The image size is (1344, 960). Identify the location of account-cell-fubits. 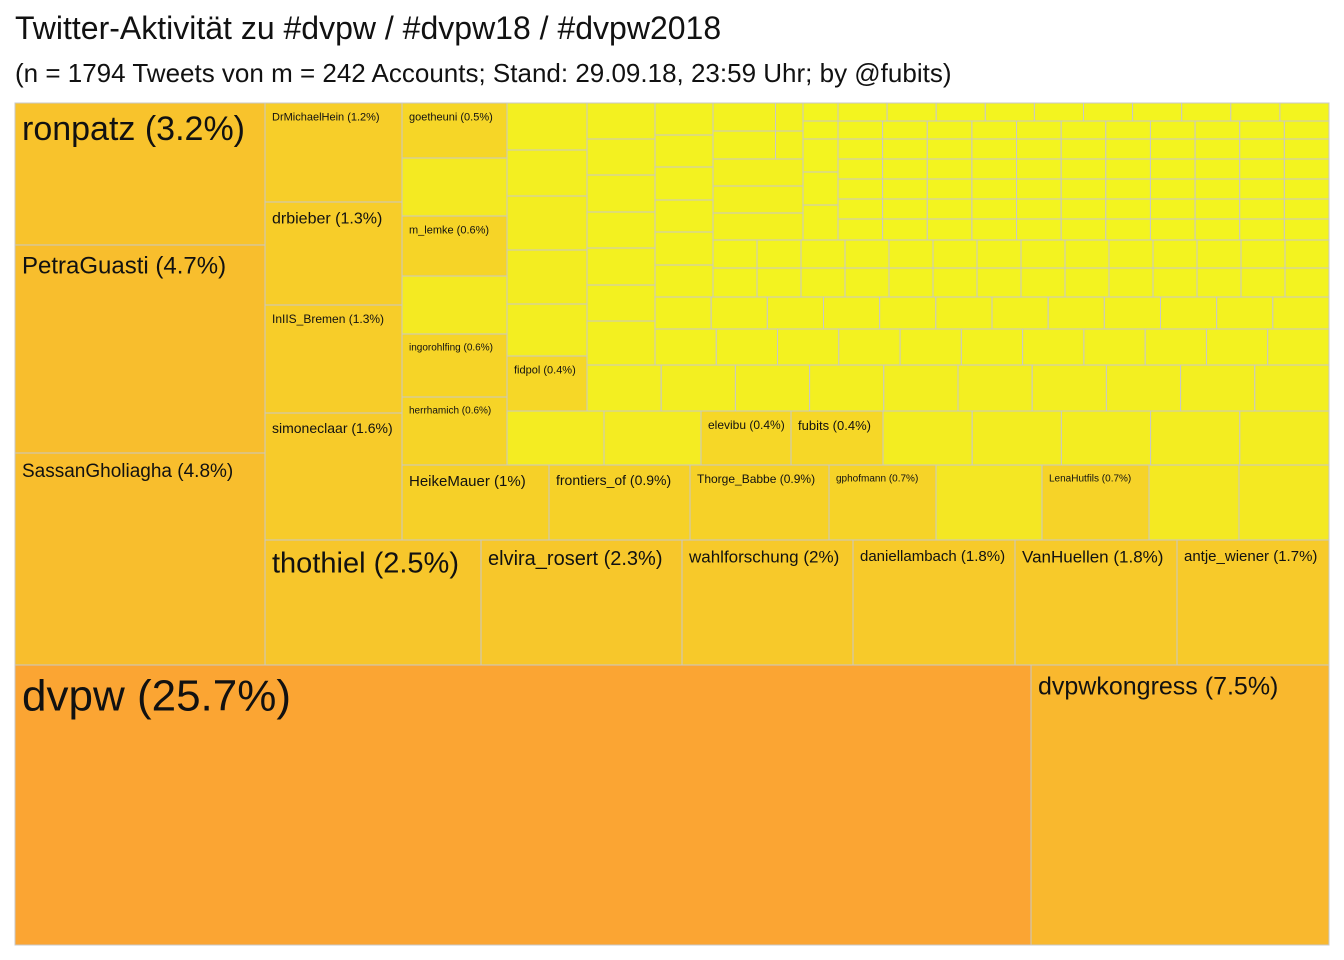
(837, 438).